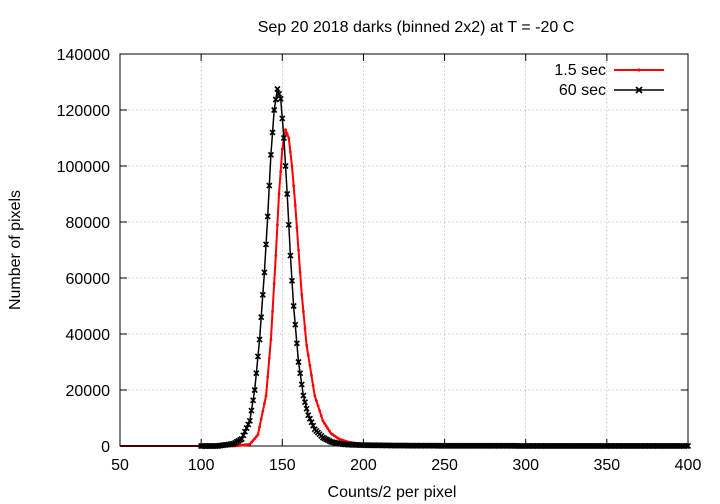  What do you see at coordinates (609, 80) in the screenshot?
I see `legend: 1.5 sec 60 sec` at bounding box center [609, 80].